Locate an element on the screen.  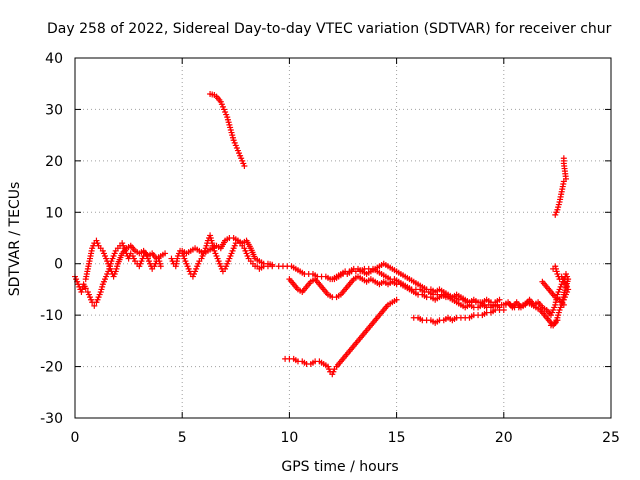
x-tick-label: 0 is located at coordinates (75, 438).